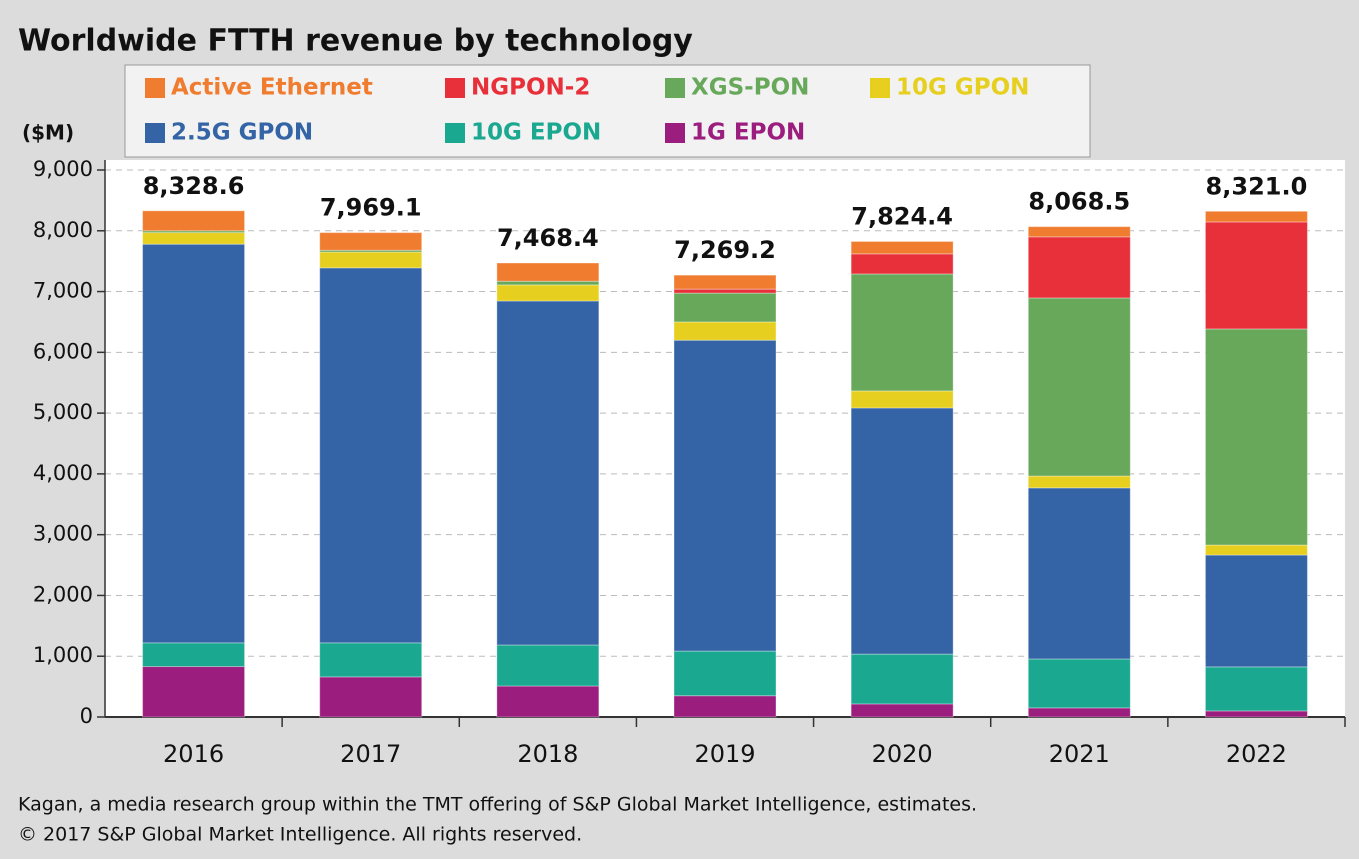 The width and height of the screenshot is (1359, 859). What do you see at coordinates (63, 594) in the screenshot?
I see `y-tick-label: 2,000` at bounding box center [63, 594].